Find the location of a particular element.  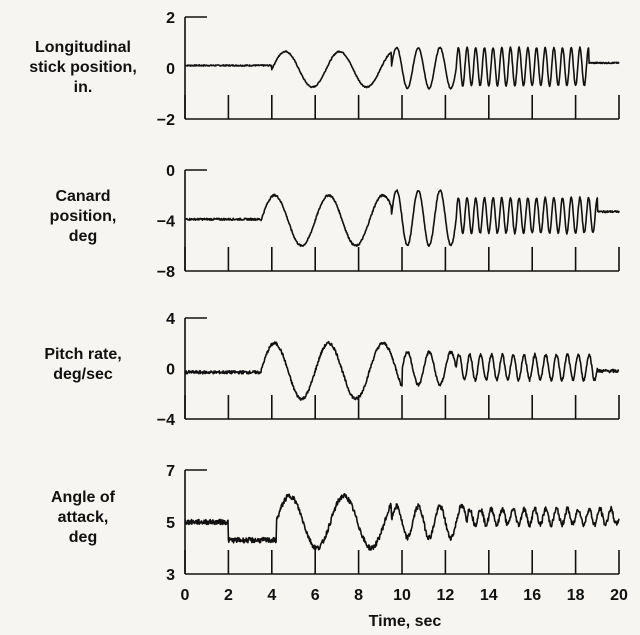

panel-label-line: position, is located at coordinates (83, 216).